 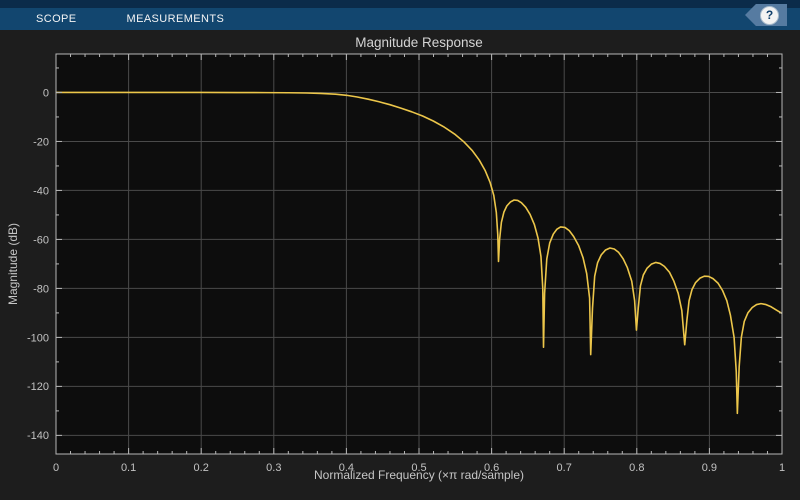 What do you see at coordinates (38, 338) in the screenshot?
I see `svg-text: -100` at bounding box center [38, 338].